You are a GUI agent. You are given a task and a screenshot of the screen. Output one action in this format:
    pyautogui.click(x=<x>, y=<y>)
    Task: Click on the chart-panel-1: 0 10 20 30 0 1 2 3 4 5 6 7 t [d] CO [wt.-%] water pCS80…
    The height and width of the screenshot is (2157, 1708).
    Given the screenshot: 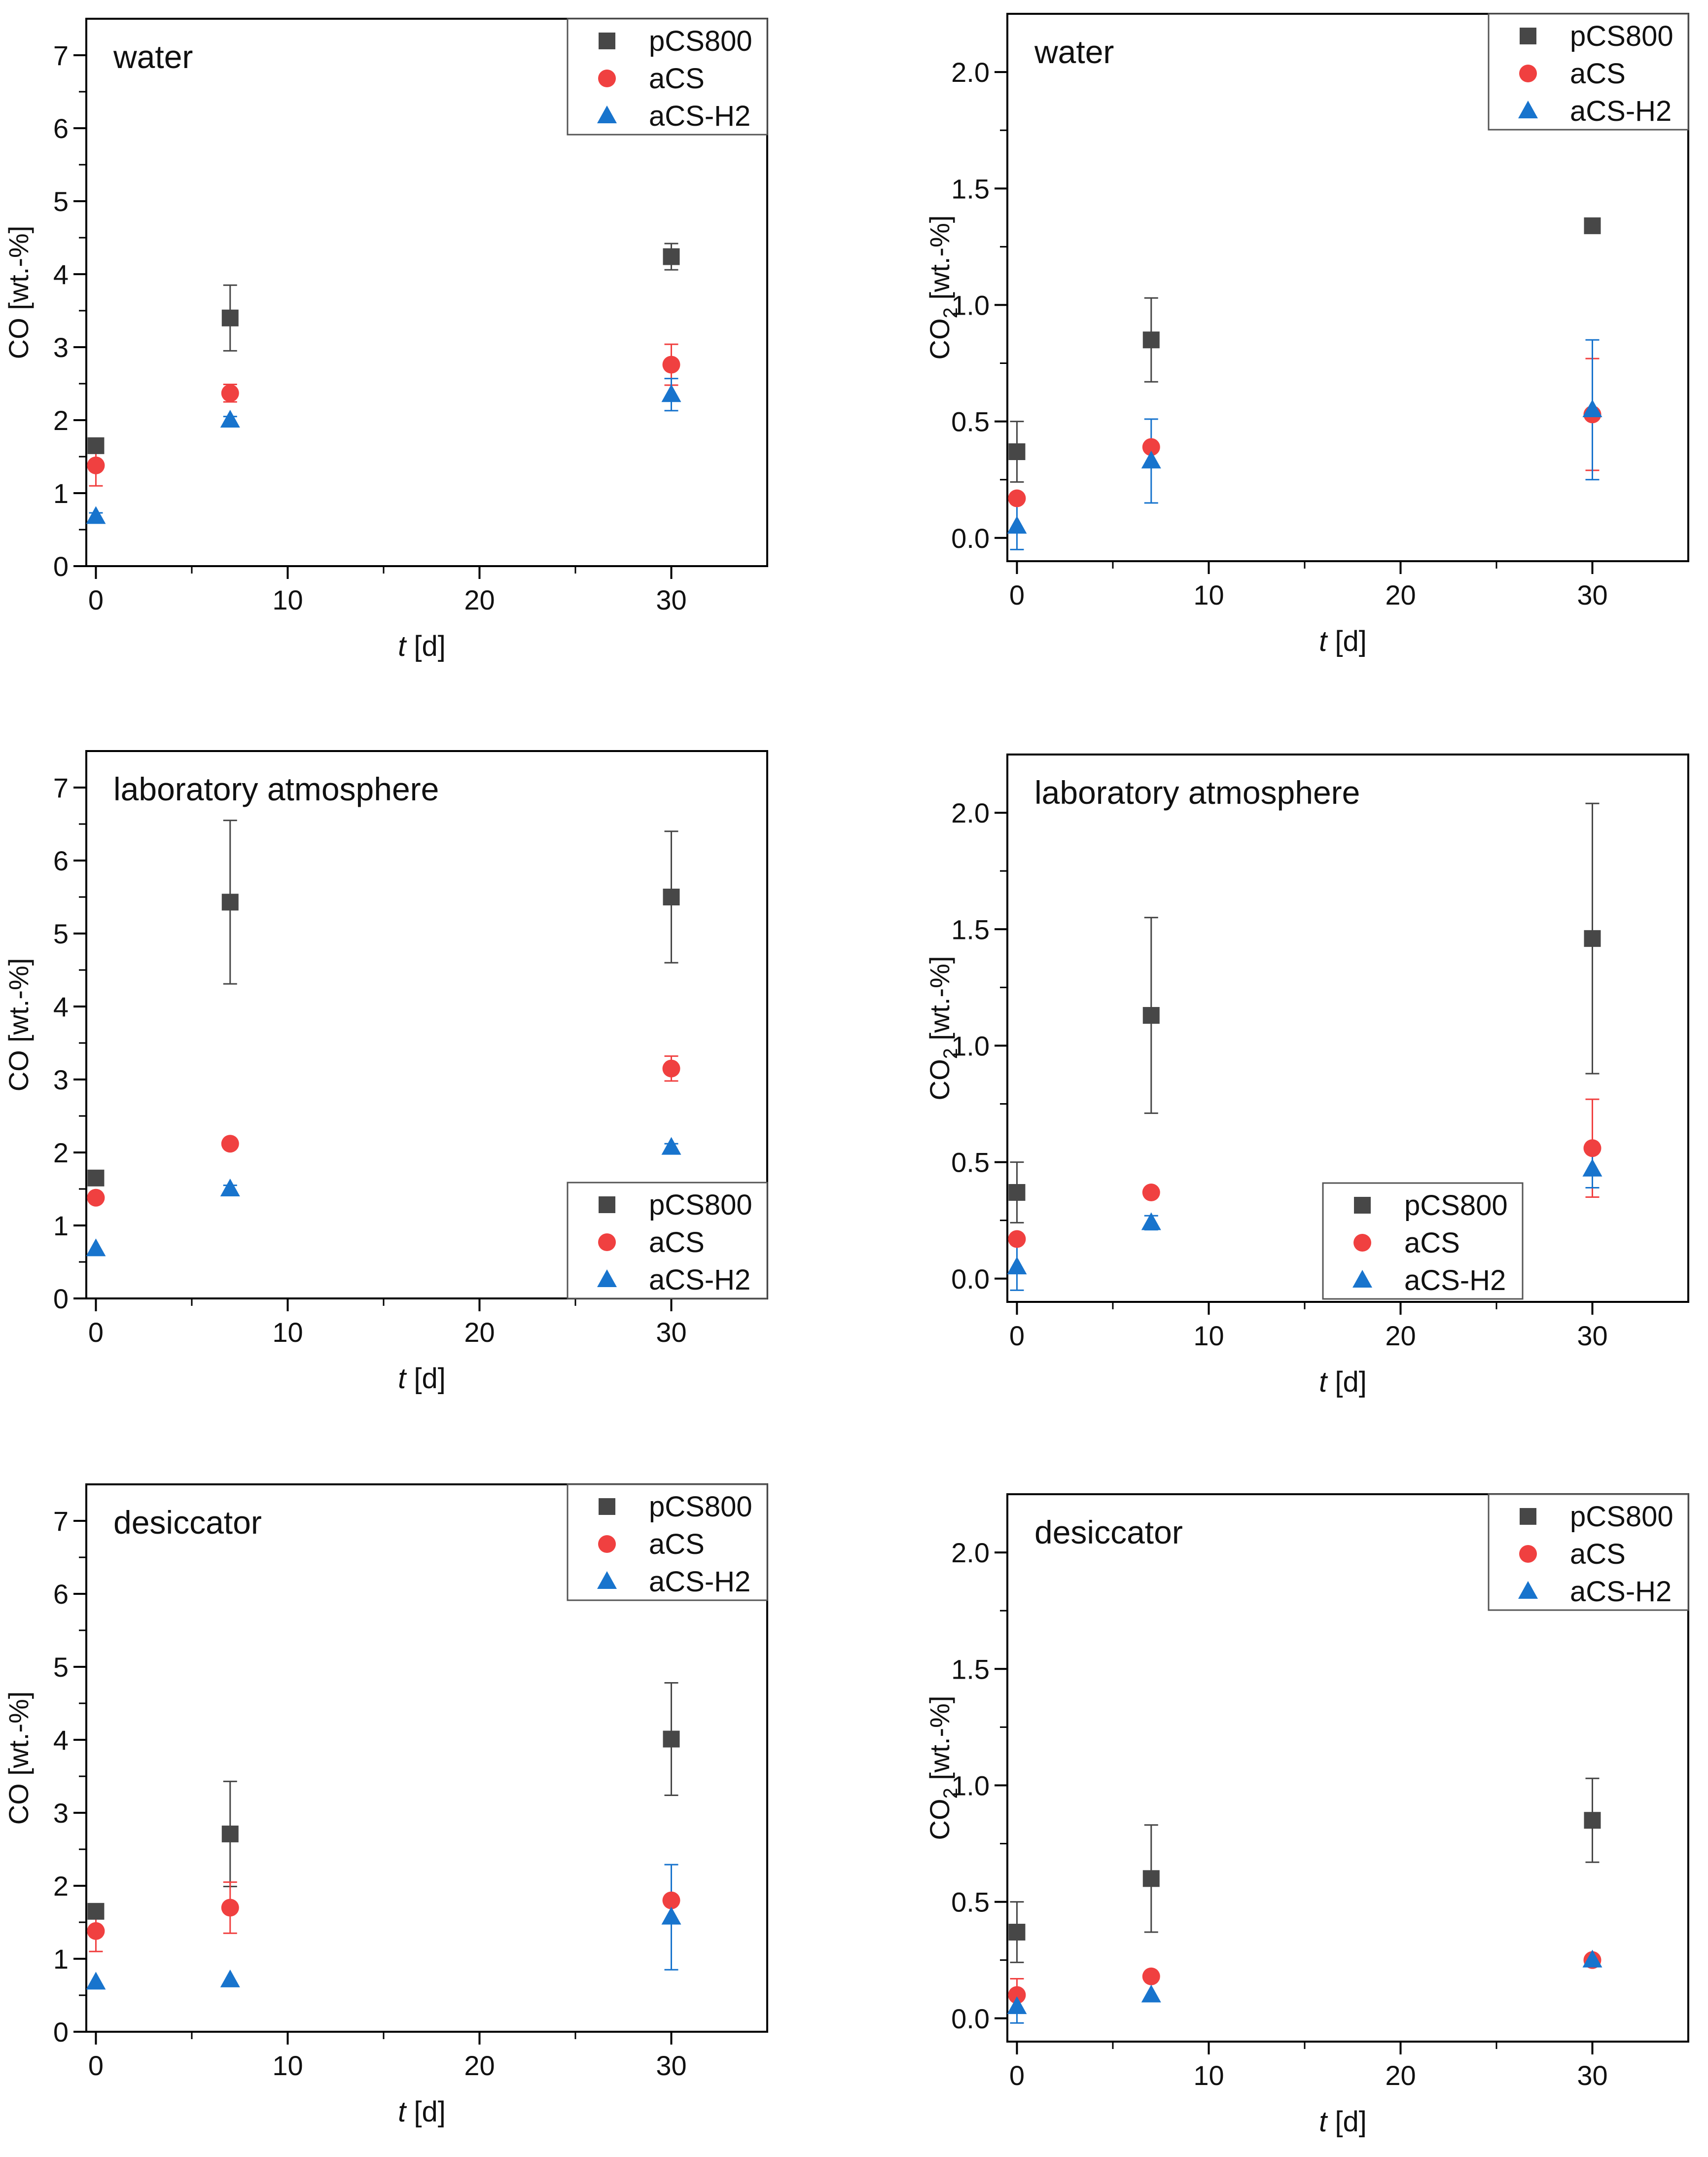 What is the action you would take?
    pyautogui.click(x=385, y=340)
    